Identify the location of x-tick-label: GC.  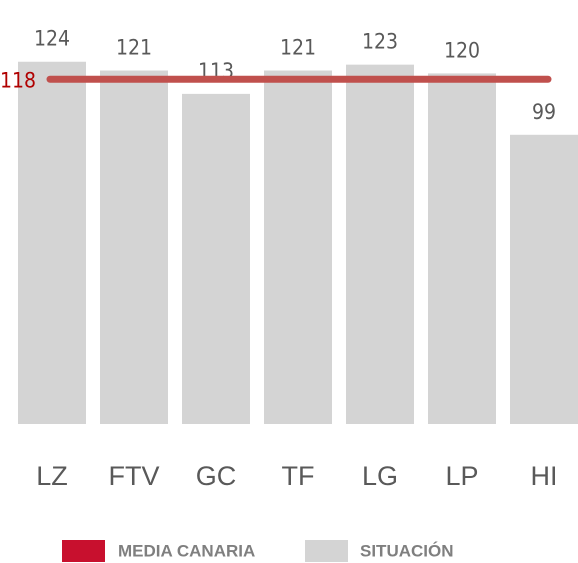
(216, 476).